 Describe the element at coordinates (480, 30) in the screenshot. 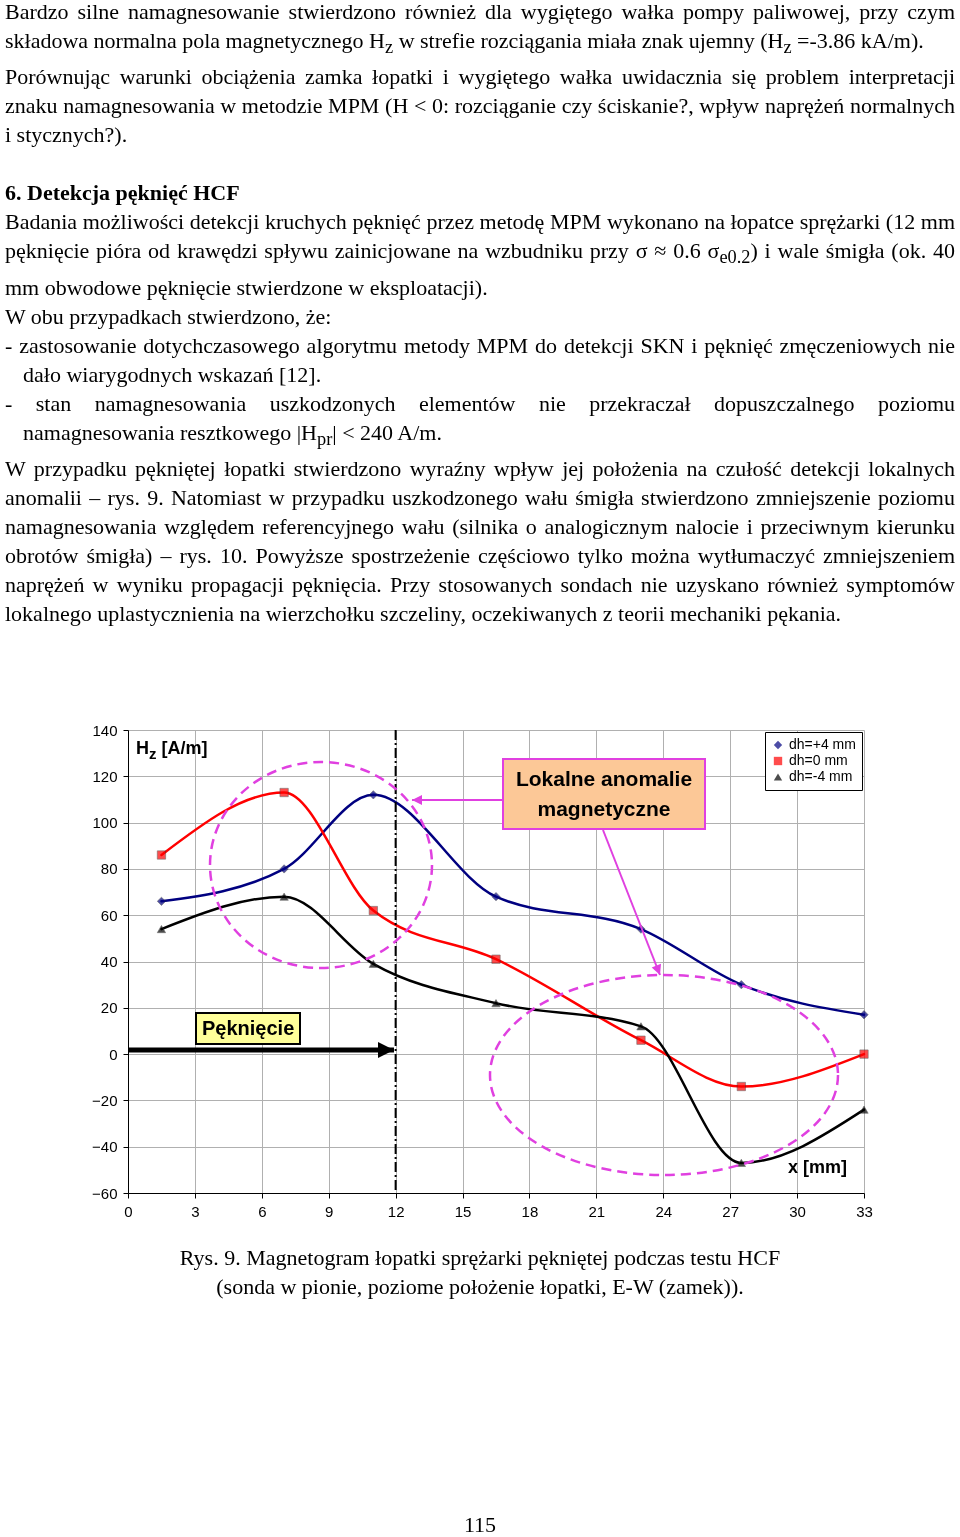

I see `text: Bardzo silne namagnesowanie stwierdzono również dla wygiętego wałka pompy paliwowej, przy czym składowa normalna pola magnetycznego H$_{z}$ w strefie rozciągania miała znak ujemny (H$_{z}$ =-3.86 kA/m).` at that location.